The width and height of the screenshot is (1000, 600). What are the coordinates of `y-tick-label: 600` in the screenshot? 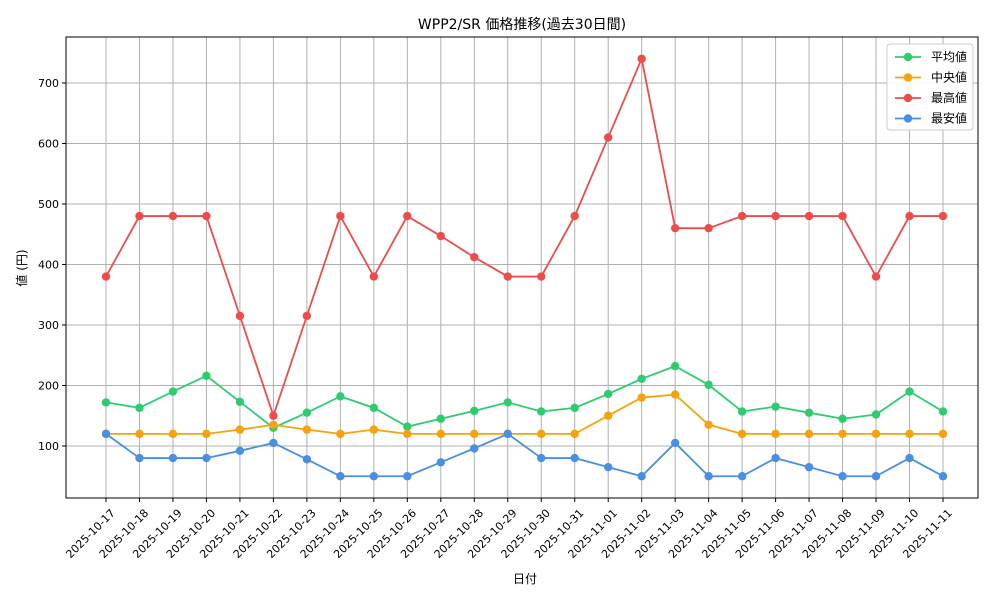 It's located at (48, 143).